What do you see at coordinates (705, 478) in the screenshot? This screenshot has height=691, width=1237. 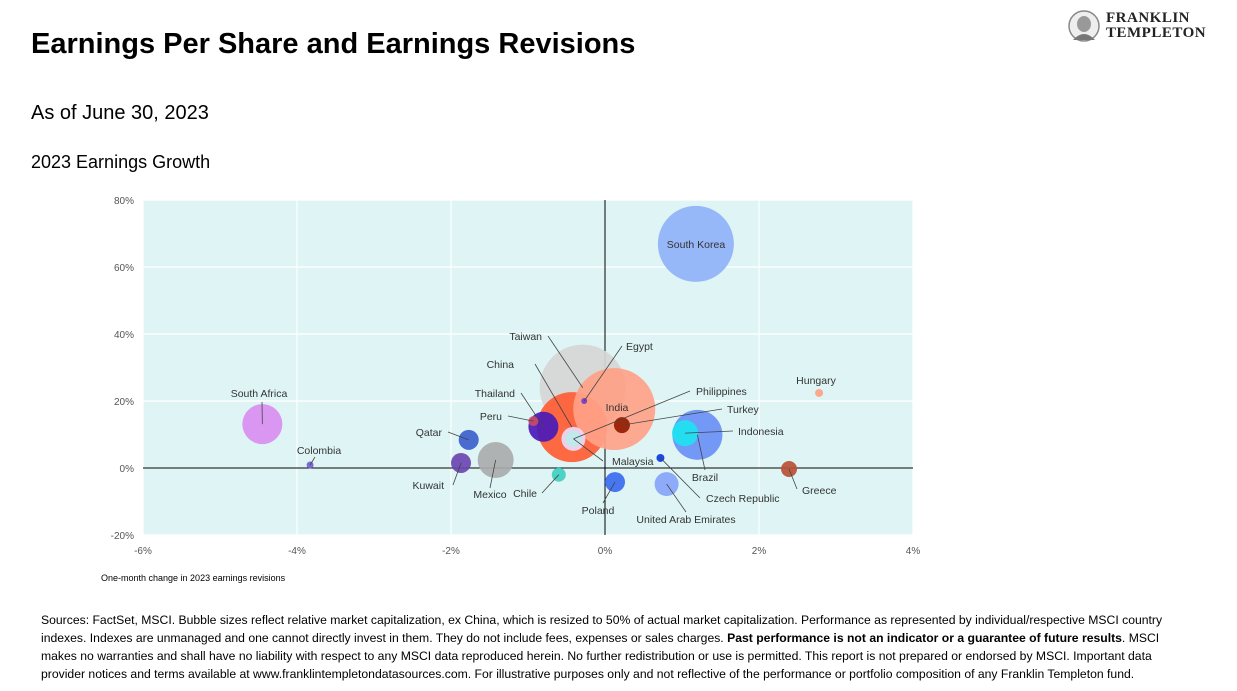 I see `data-label: Brazil` at bounding box center [705, 478].